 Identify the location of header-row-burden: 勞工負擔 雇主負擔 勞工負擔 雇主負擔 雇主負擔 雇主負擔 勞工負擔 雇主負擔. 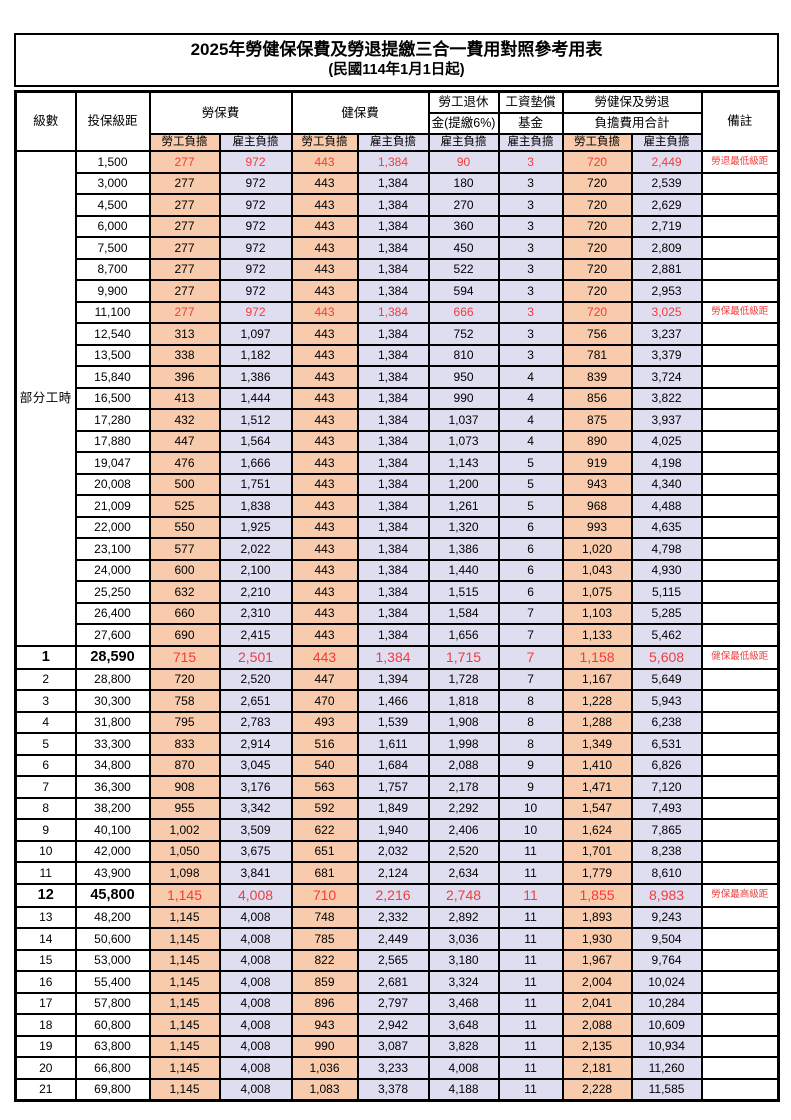
(397, 142).